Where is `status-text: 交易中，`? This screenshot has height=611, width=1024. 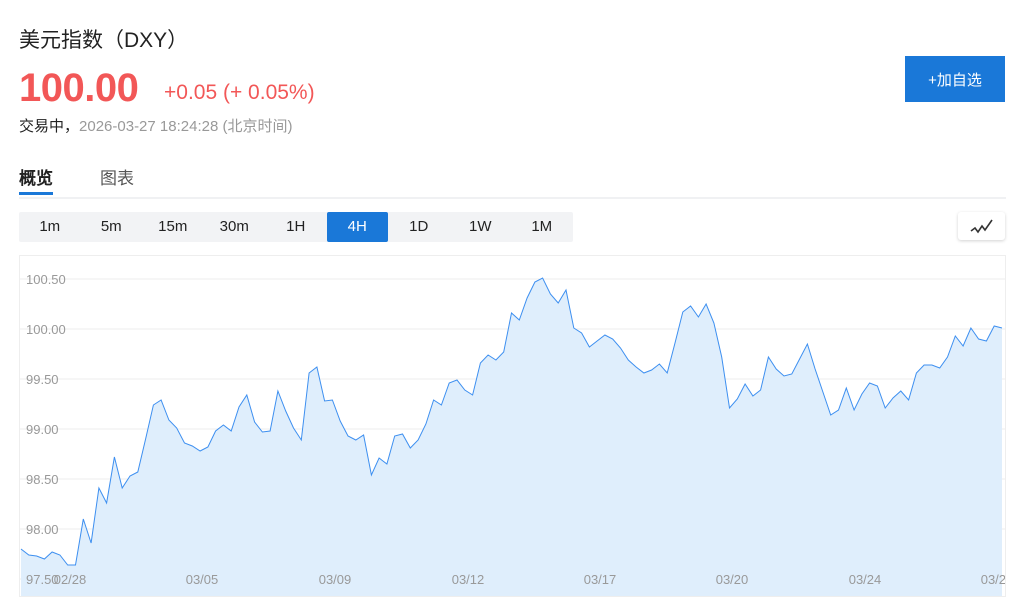
status-text: 交易中， is located at coordinates (49, 126).